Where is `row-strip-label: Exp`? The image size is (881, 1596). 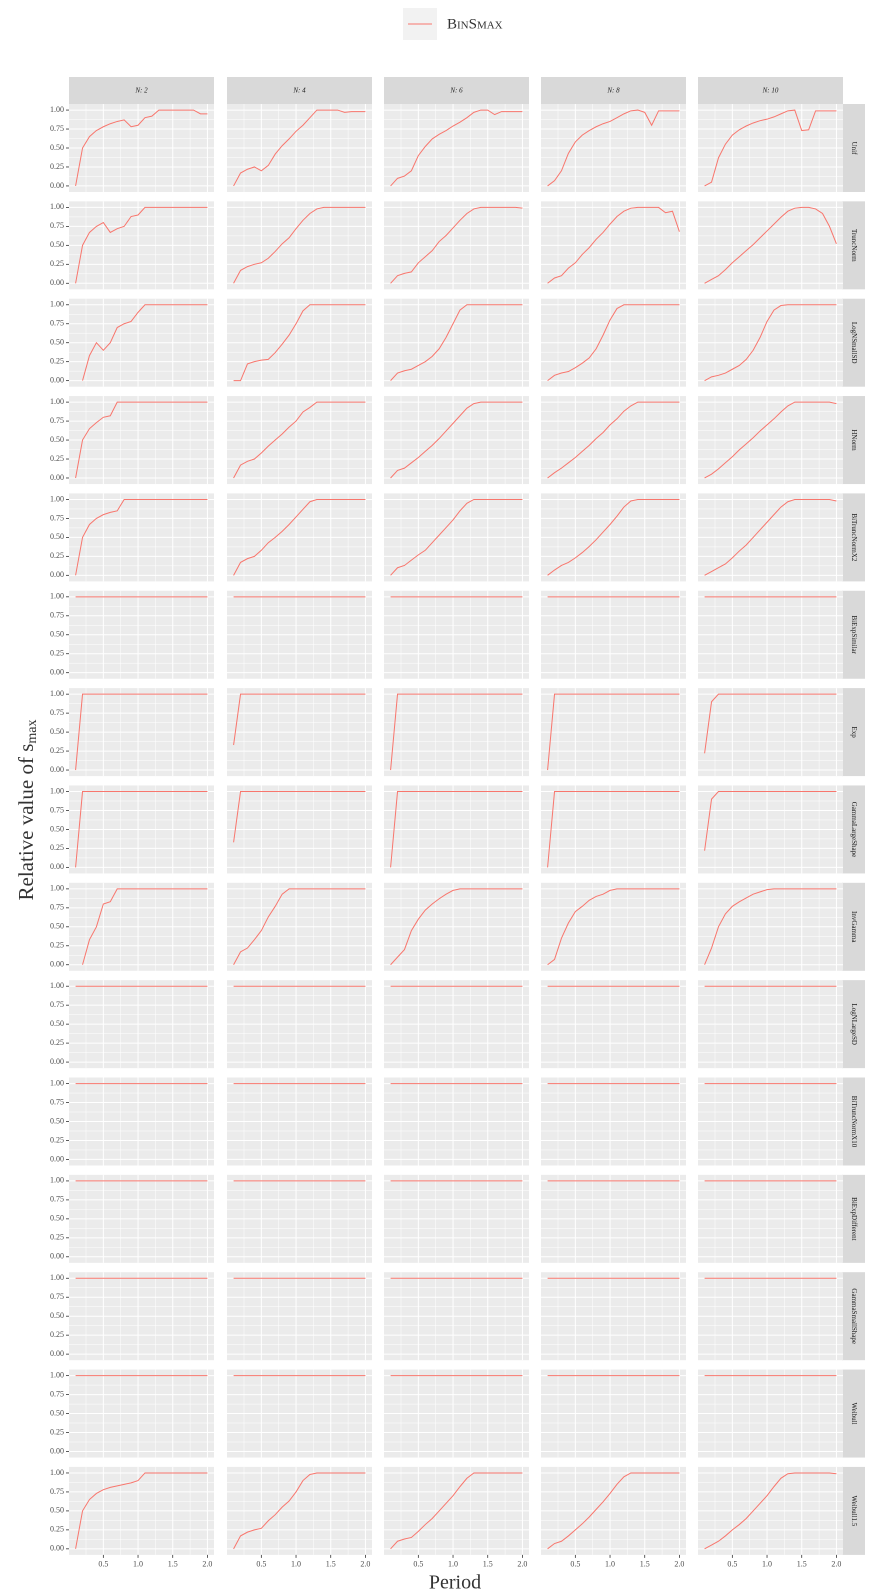
row-strip-label: Exp is located at coordinates (854, 732).